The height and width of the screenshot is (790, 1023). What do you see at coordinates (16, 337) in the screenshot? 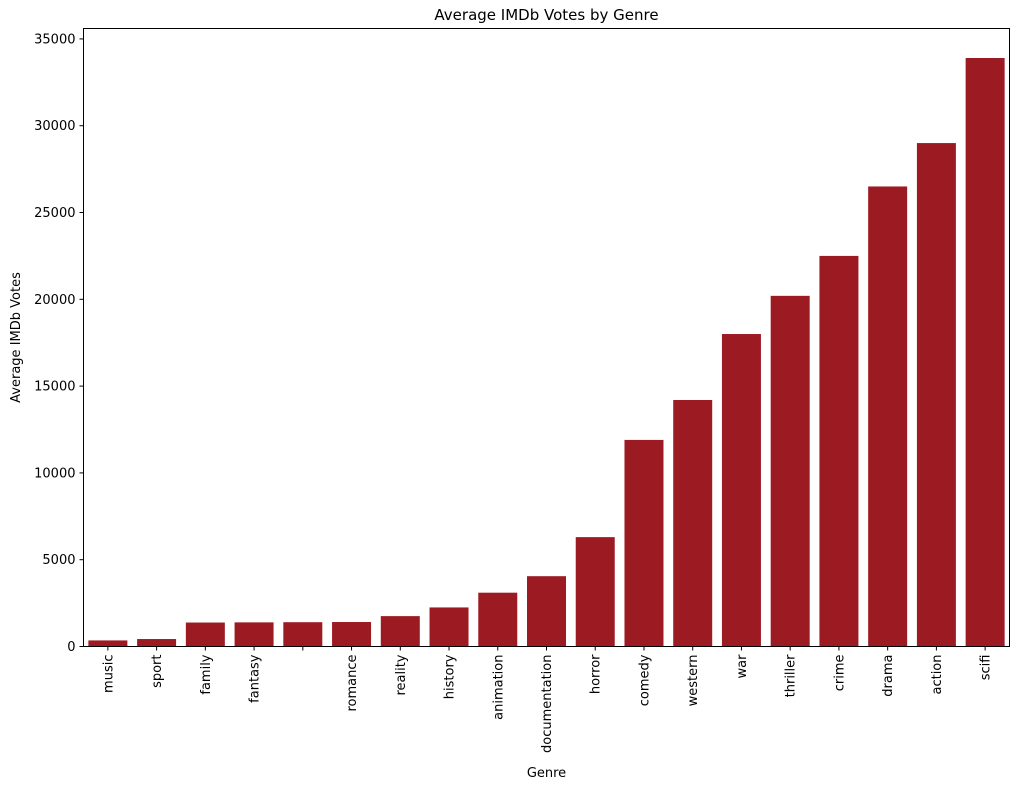
I see `y-axis-label: Average IMDb Votes` at bounding box center [16, 337].